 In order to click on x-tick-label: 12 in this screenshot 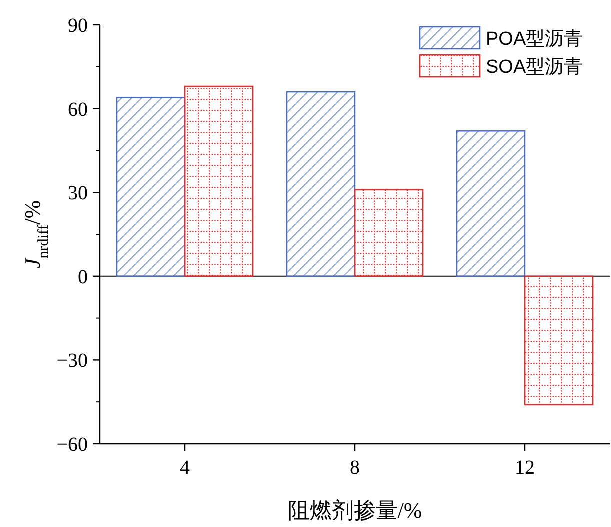, I will do `click(525, 468)`.